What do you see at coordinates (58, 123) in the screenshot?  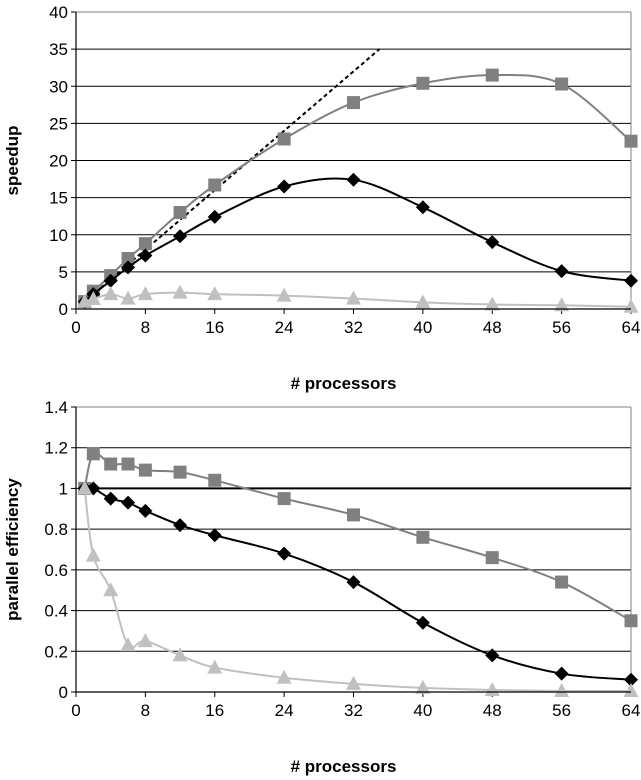 I see `y-tick-label: 25` at bounding box center [58, 123].